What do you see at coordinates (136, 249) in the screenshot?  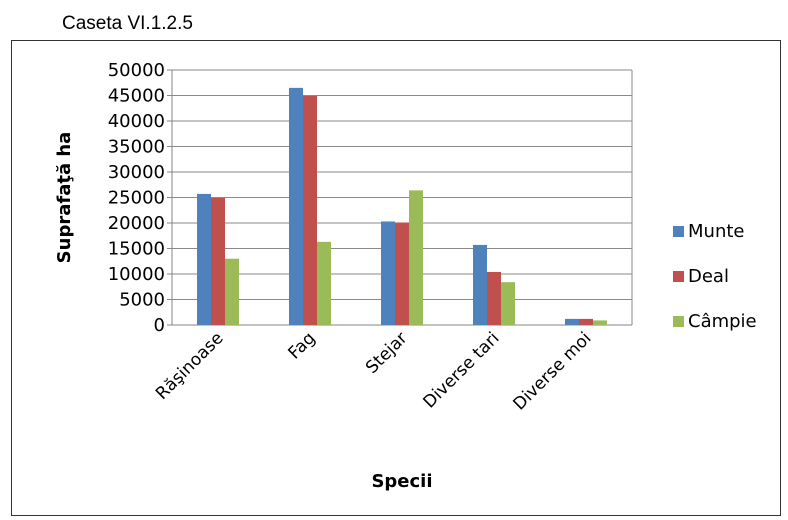 I see `y-tick-label: 15000` at bounding box center [136, 249].